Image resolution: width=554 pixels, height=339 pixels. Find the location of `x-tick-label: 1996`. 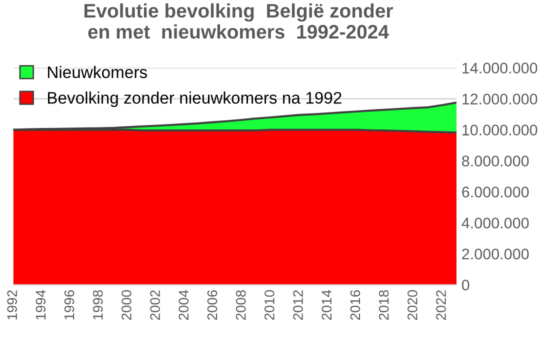

x-tick-label: 1996 is located at coordinates (69, 305).